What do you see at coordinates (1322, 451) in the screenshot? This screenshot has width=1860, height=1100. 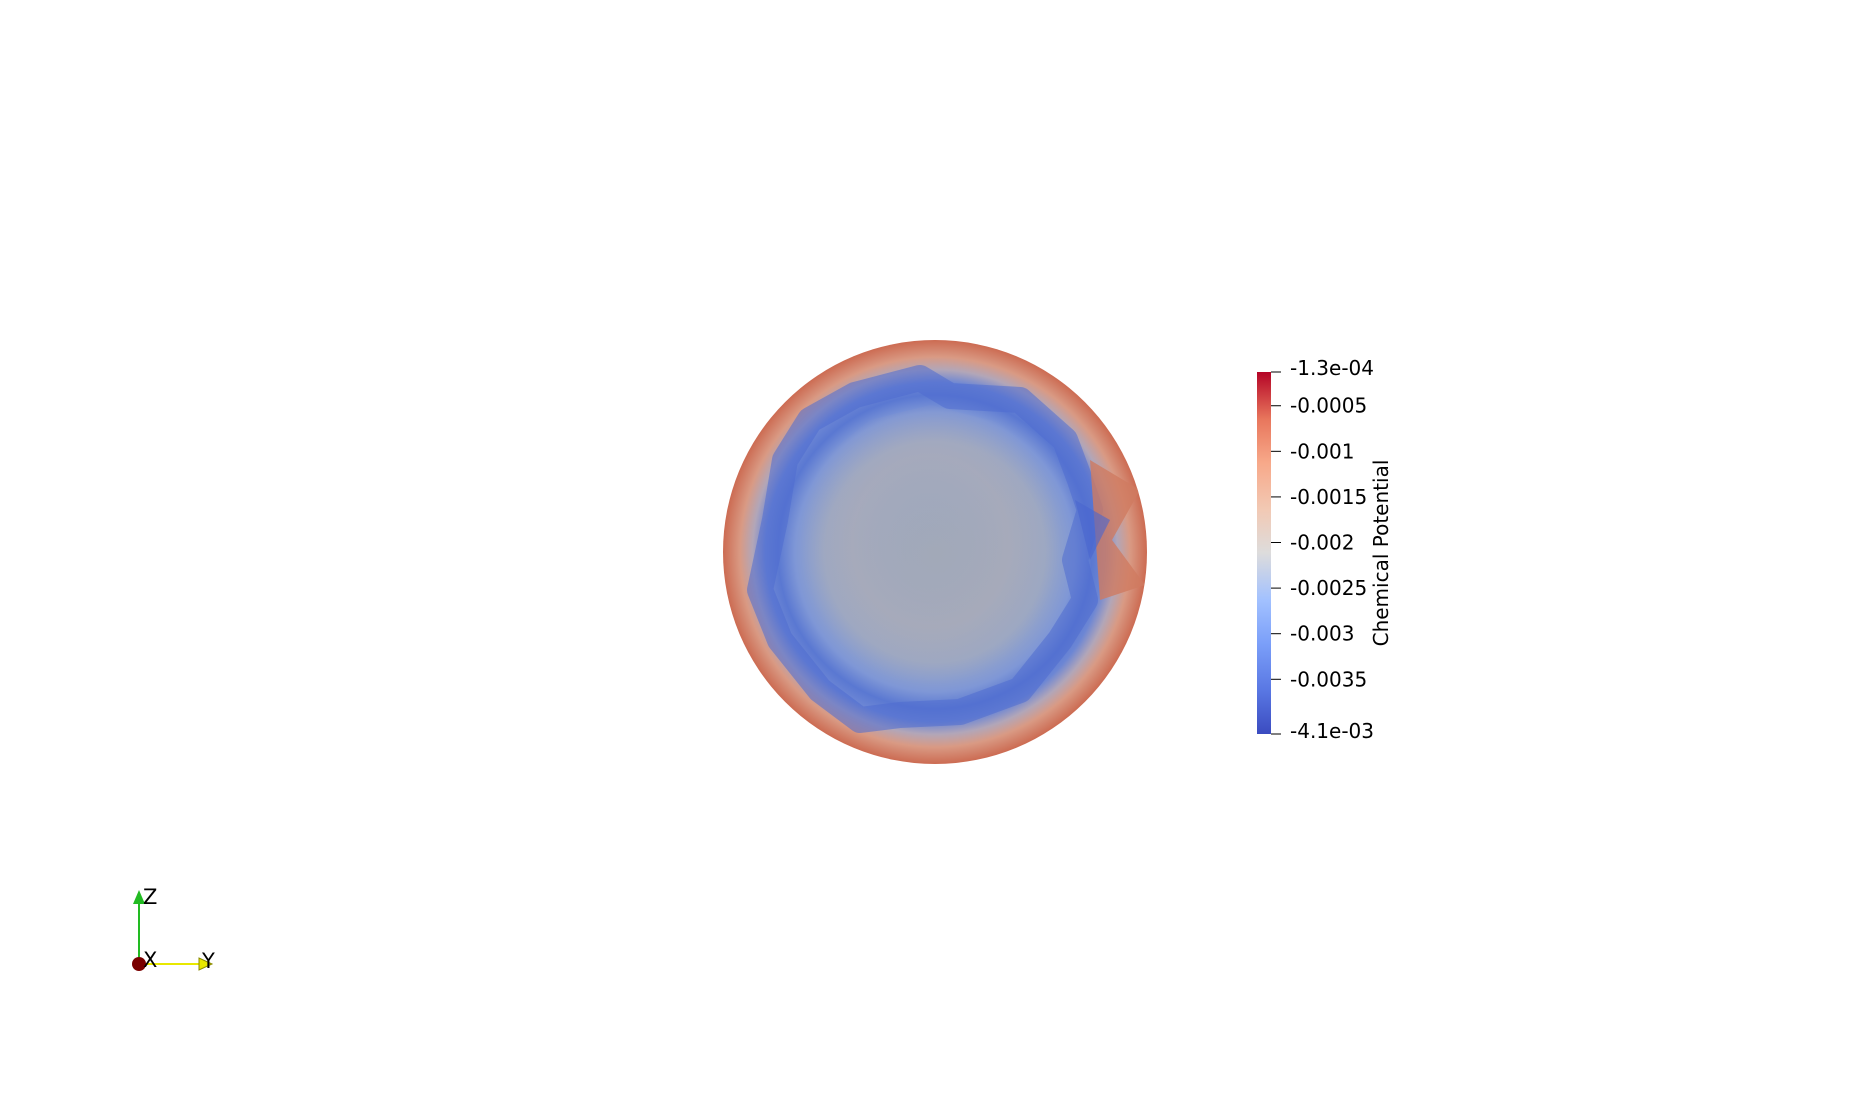 I see `tick-label: -0.001` at bounding box center [1322, 451].